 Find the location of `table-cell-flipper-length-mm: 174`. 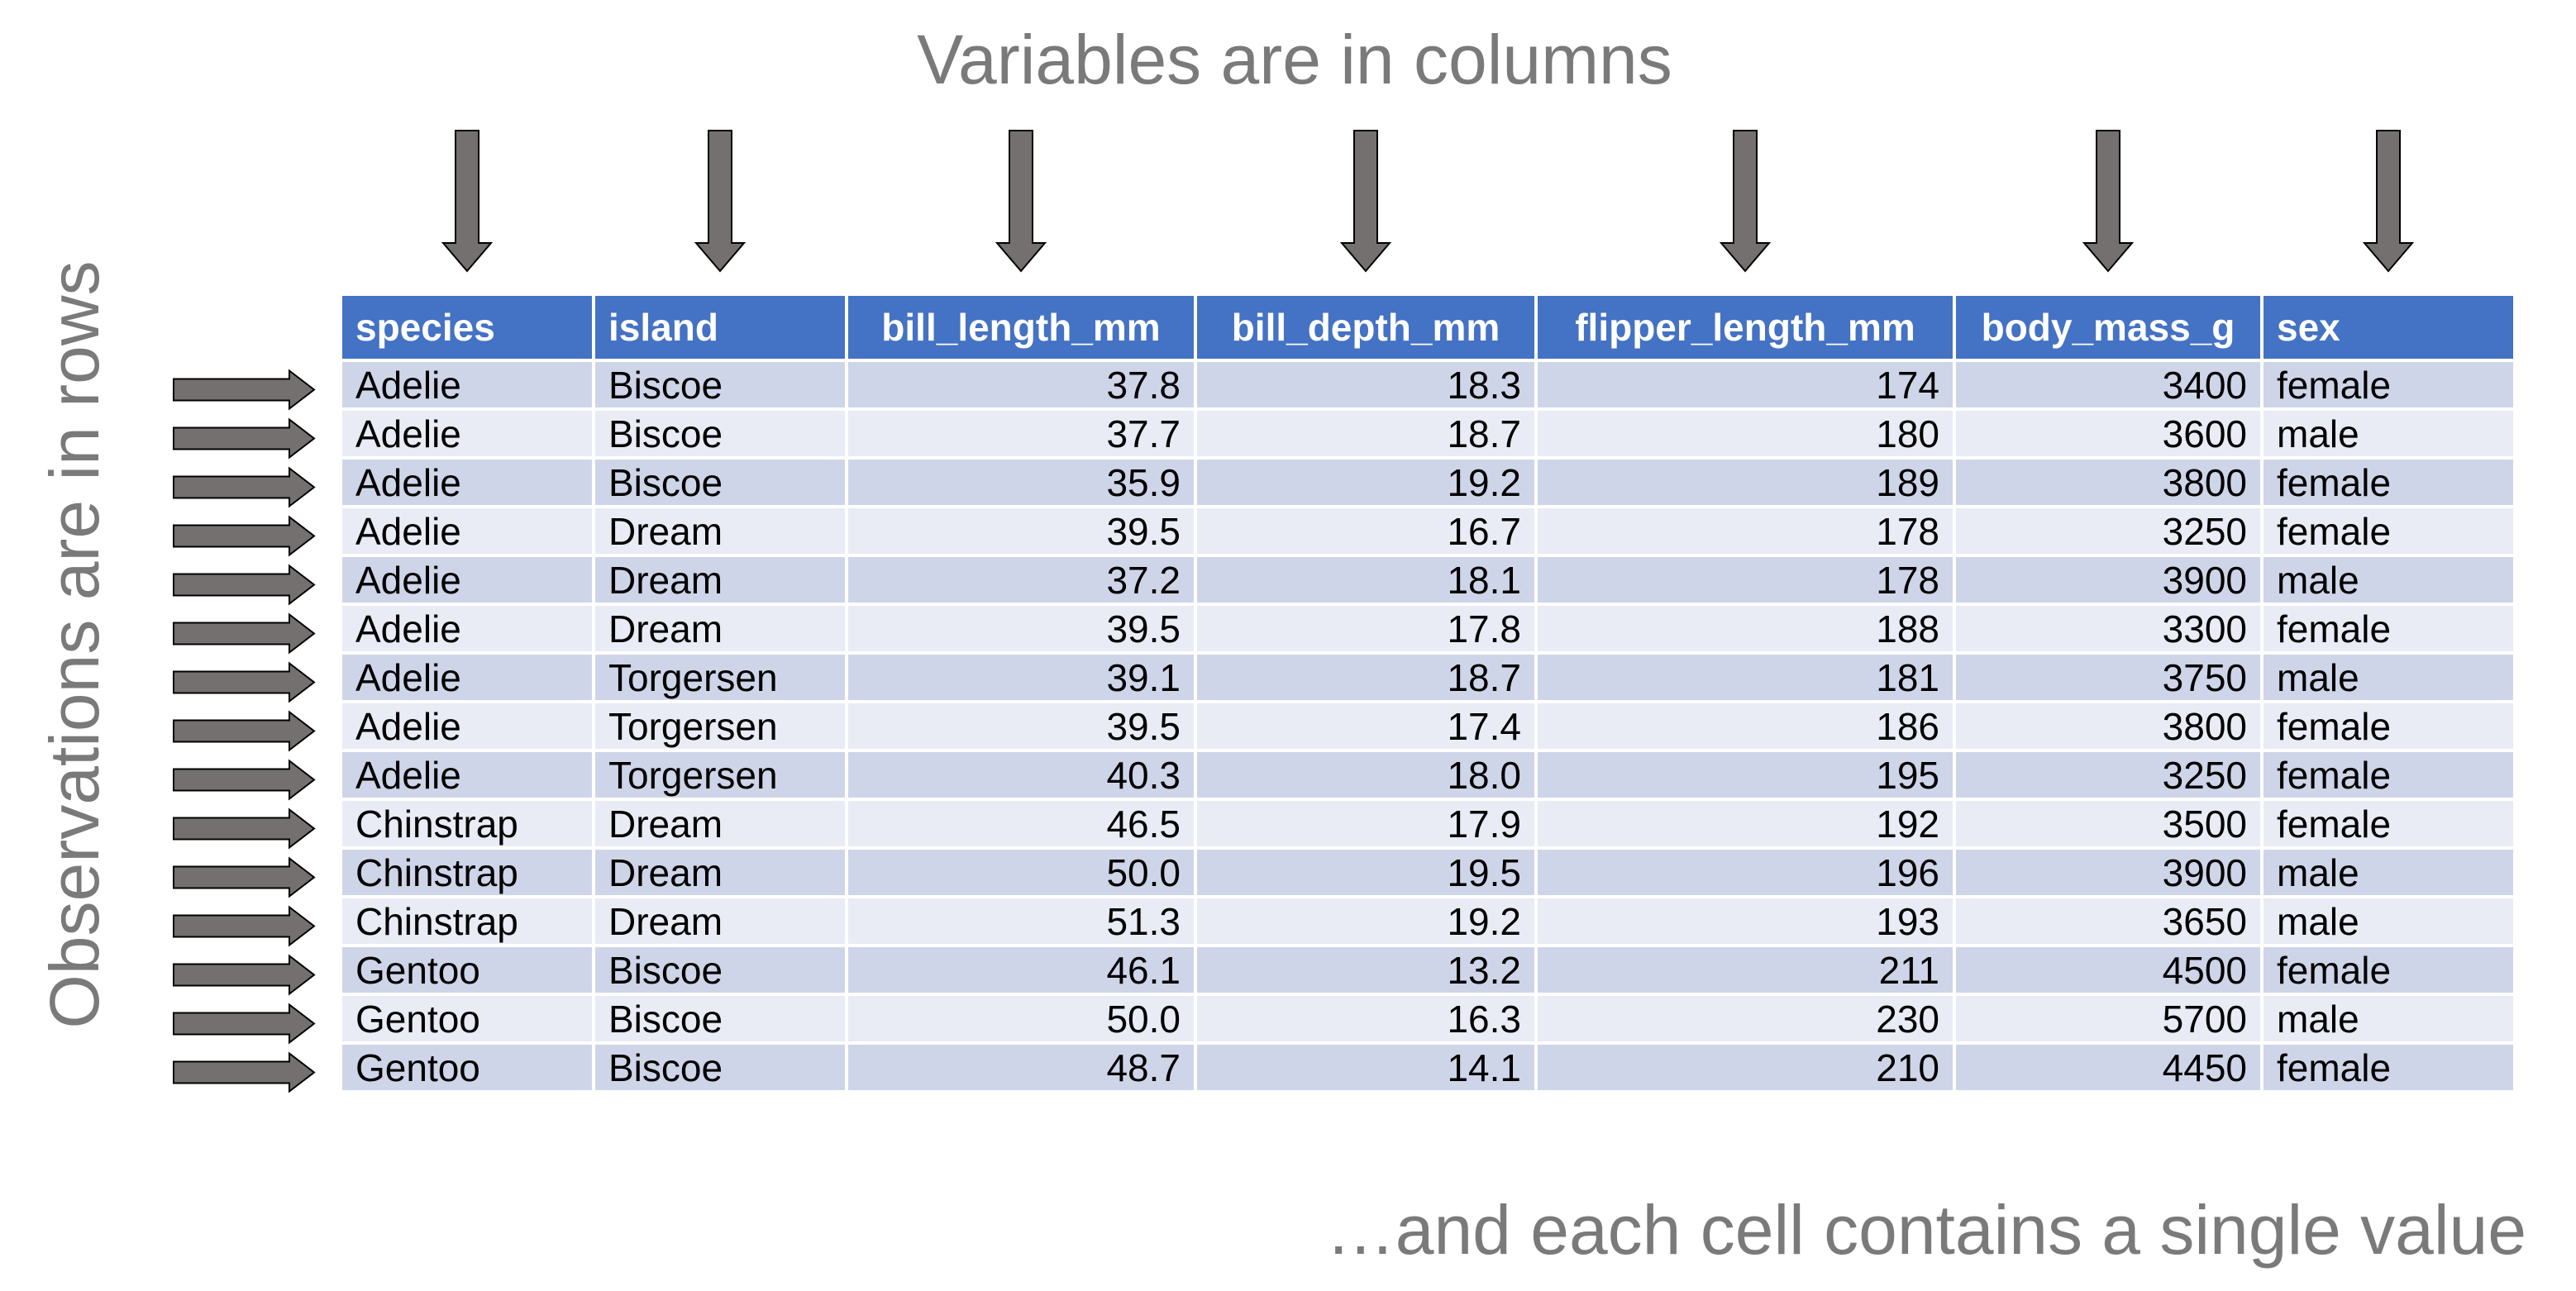

table-cell-flipper-length-mm: 174 is located at coordinates (1745, 384).